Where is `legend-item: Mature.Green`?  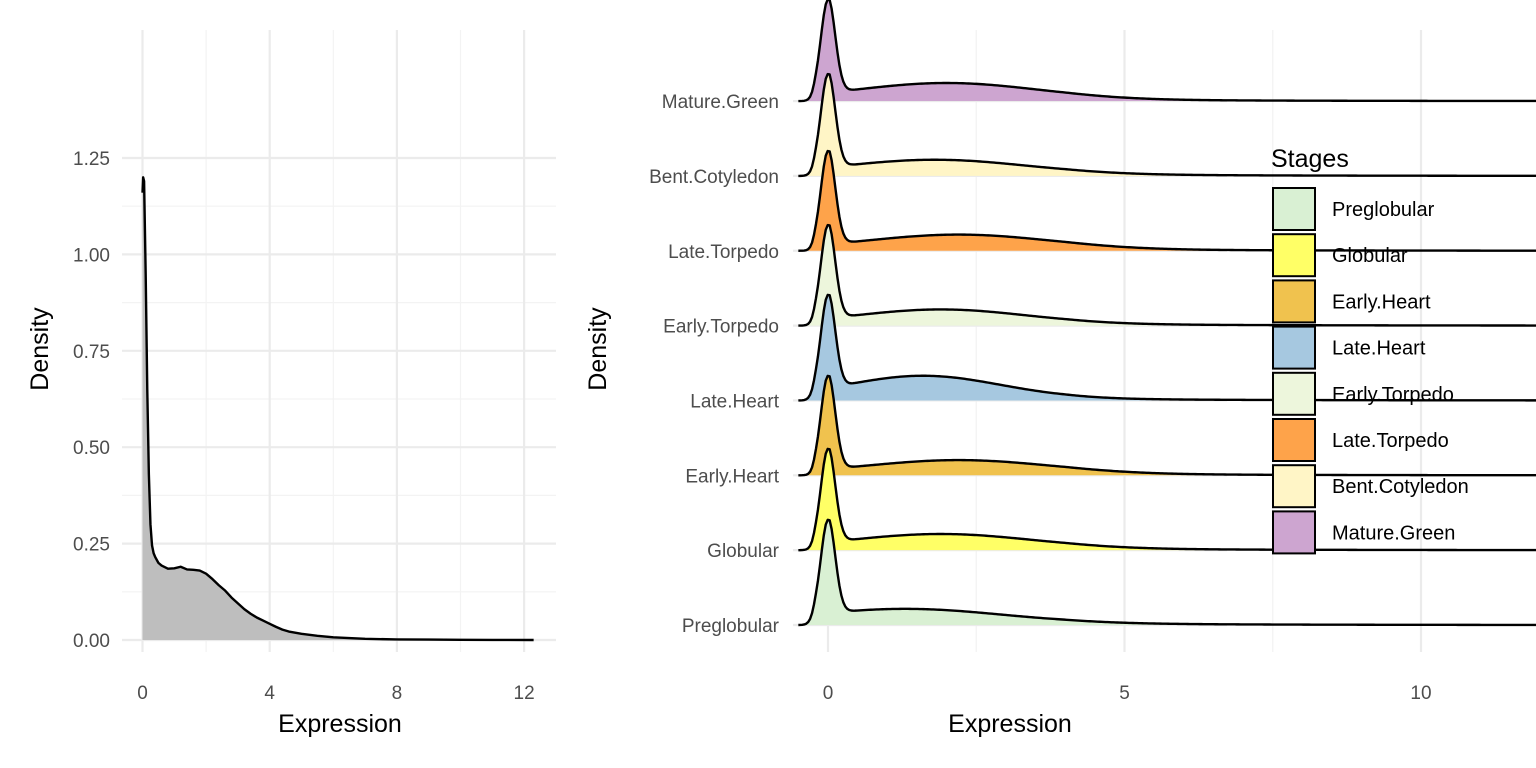 legend-item: Mature.Green is located at coordinates (1363, 532).